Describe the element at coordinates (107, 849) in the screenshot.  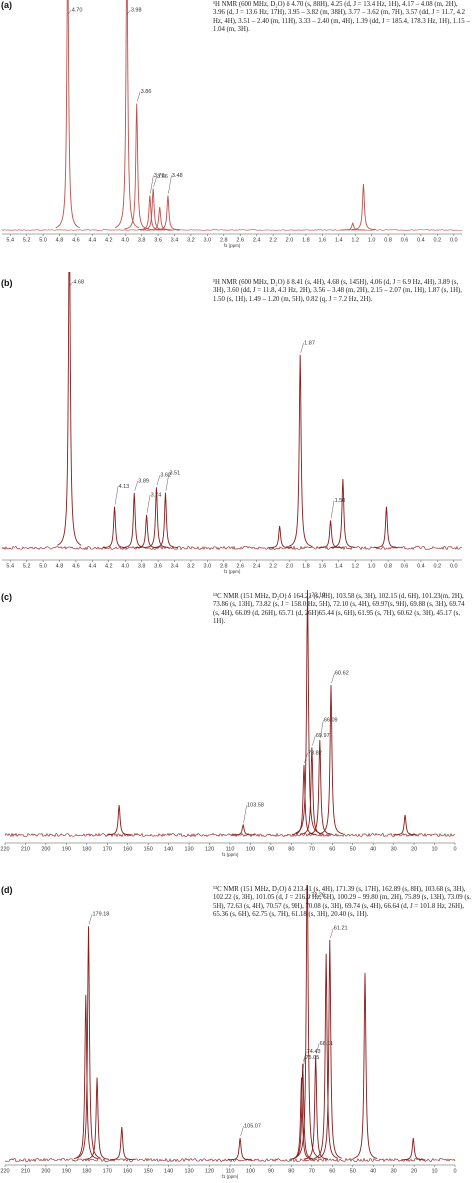
I see `x-tick-label: 170` at that location.